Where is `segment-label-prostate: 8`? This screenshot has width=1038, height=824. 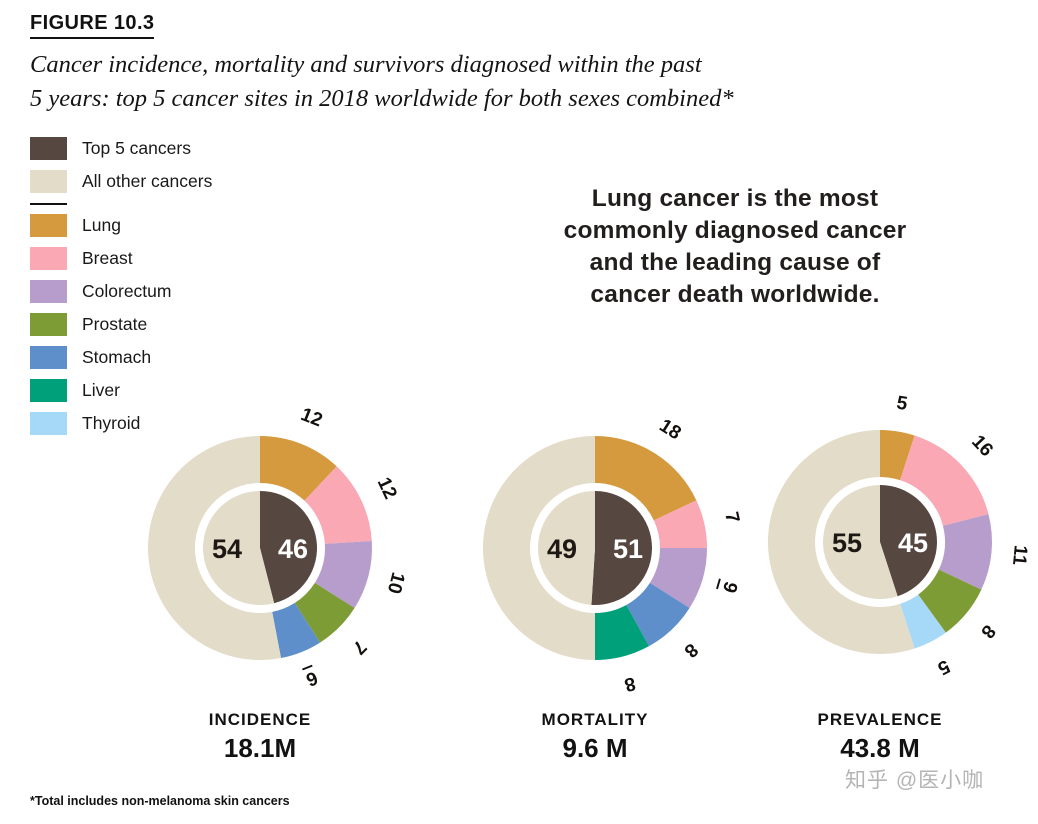
segment-label-prostate: 8 is located at coordinates (987, 631).